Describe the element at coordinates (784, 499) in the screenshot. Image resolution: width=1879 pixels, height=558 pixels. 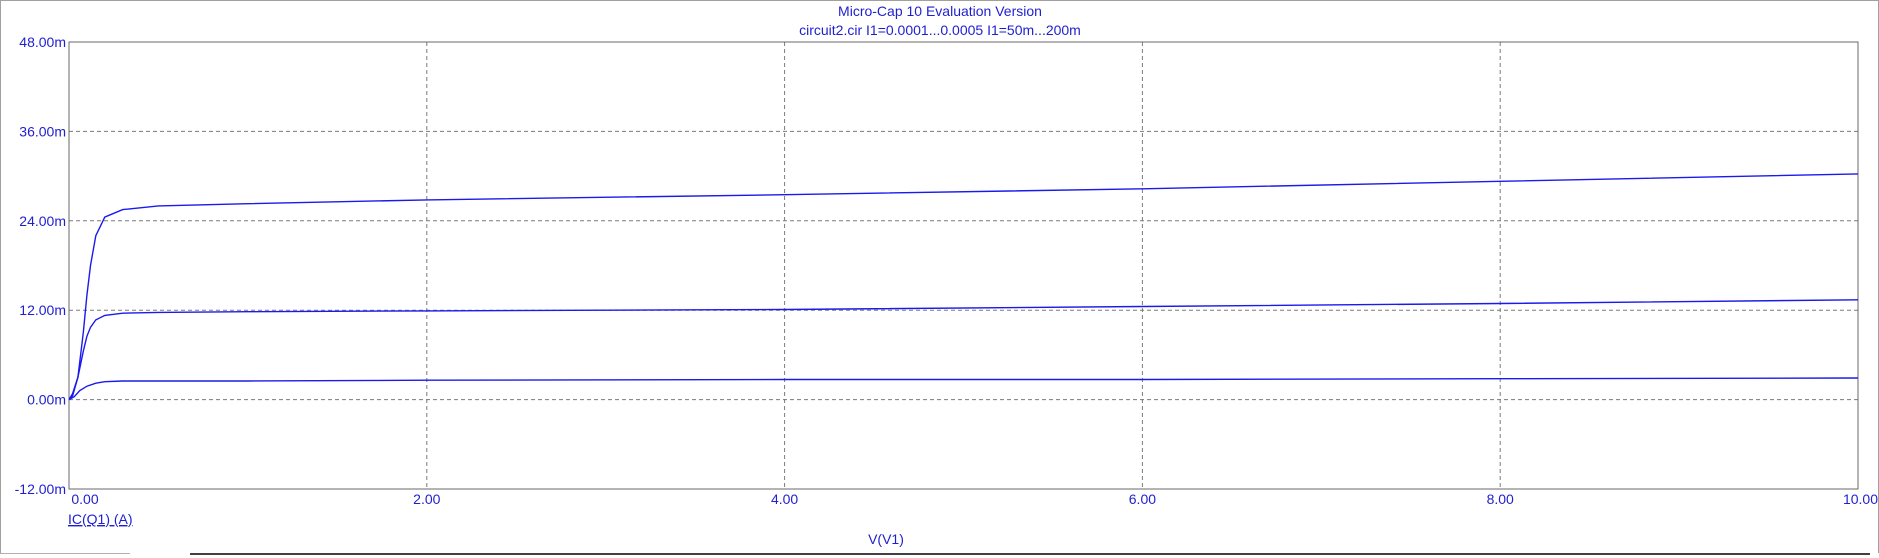
I see `x-tick-label: 4.00` at that location.